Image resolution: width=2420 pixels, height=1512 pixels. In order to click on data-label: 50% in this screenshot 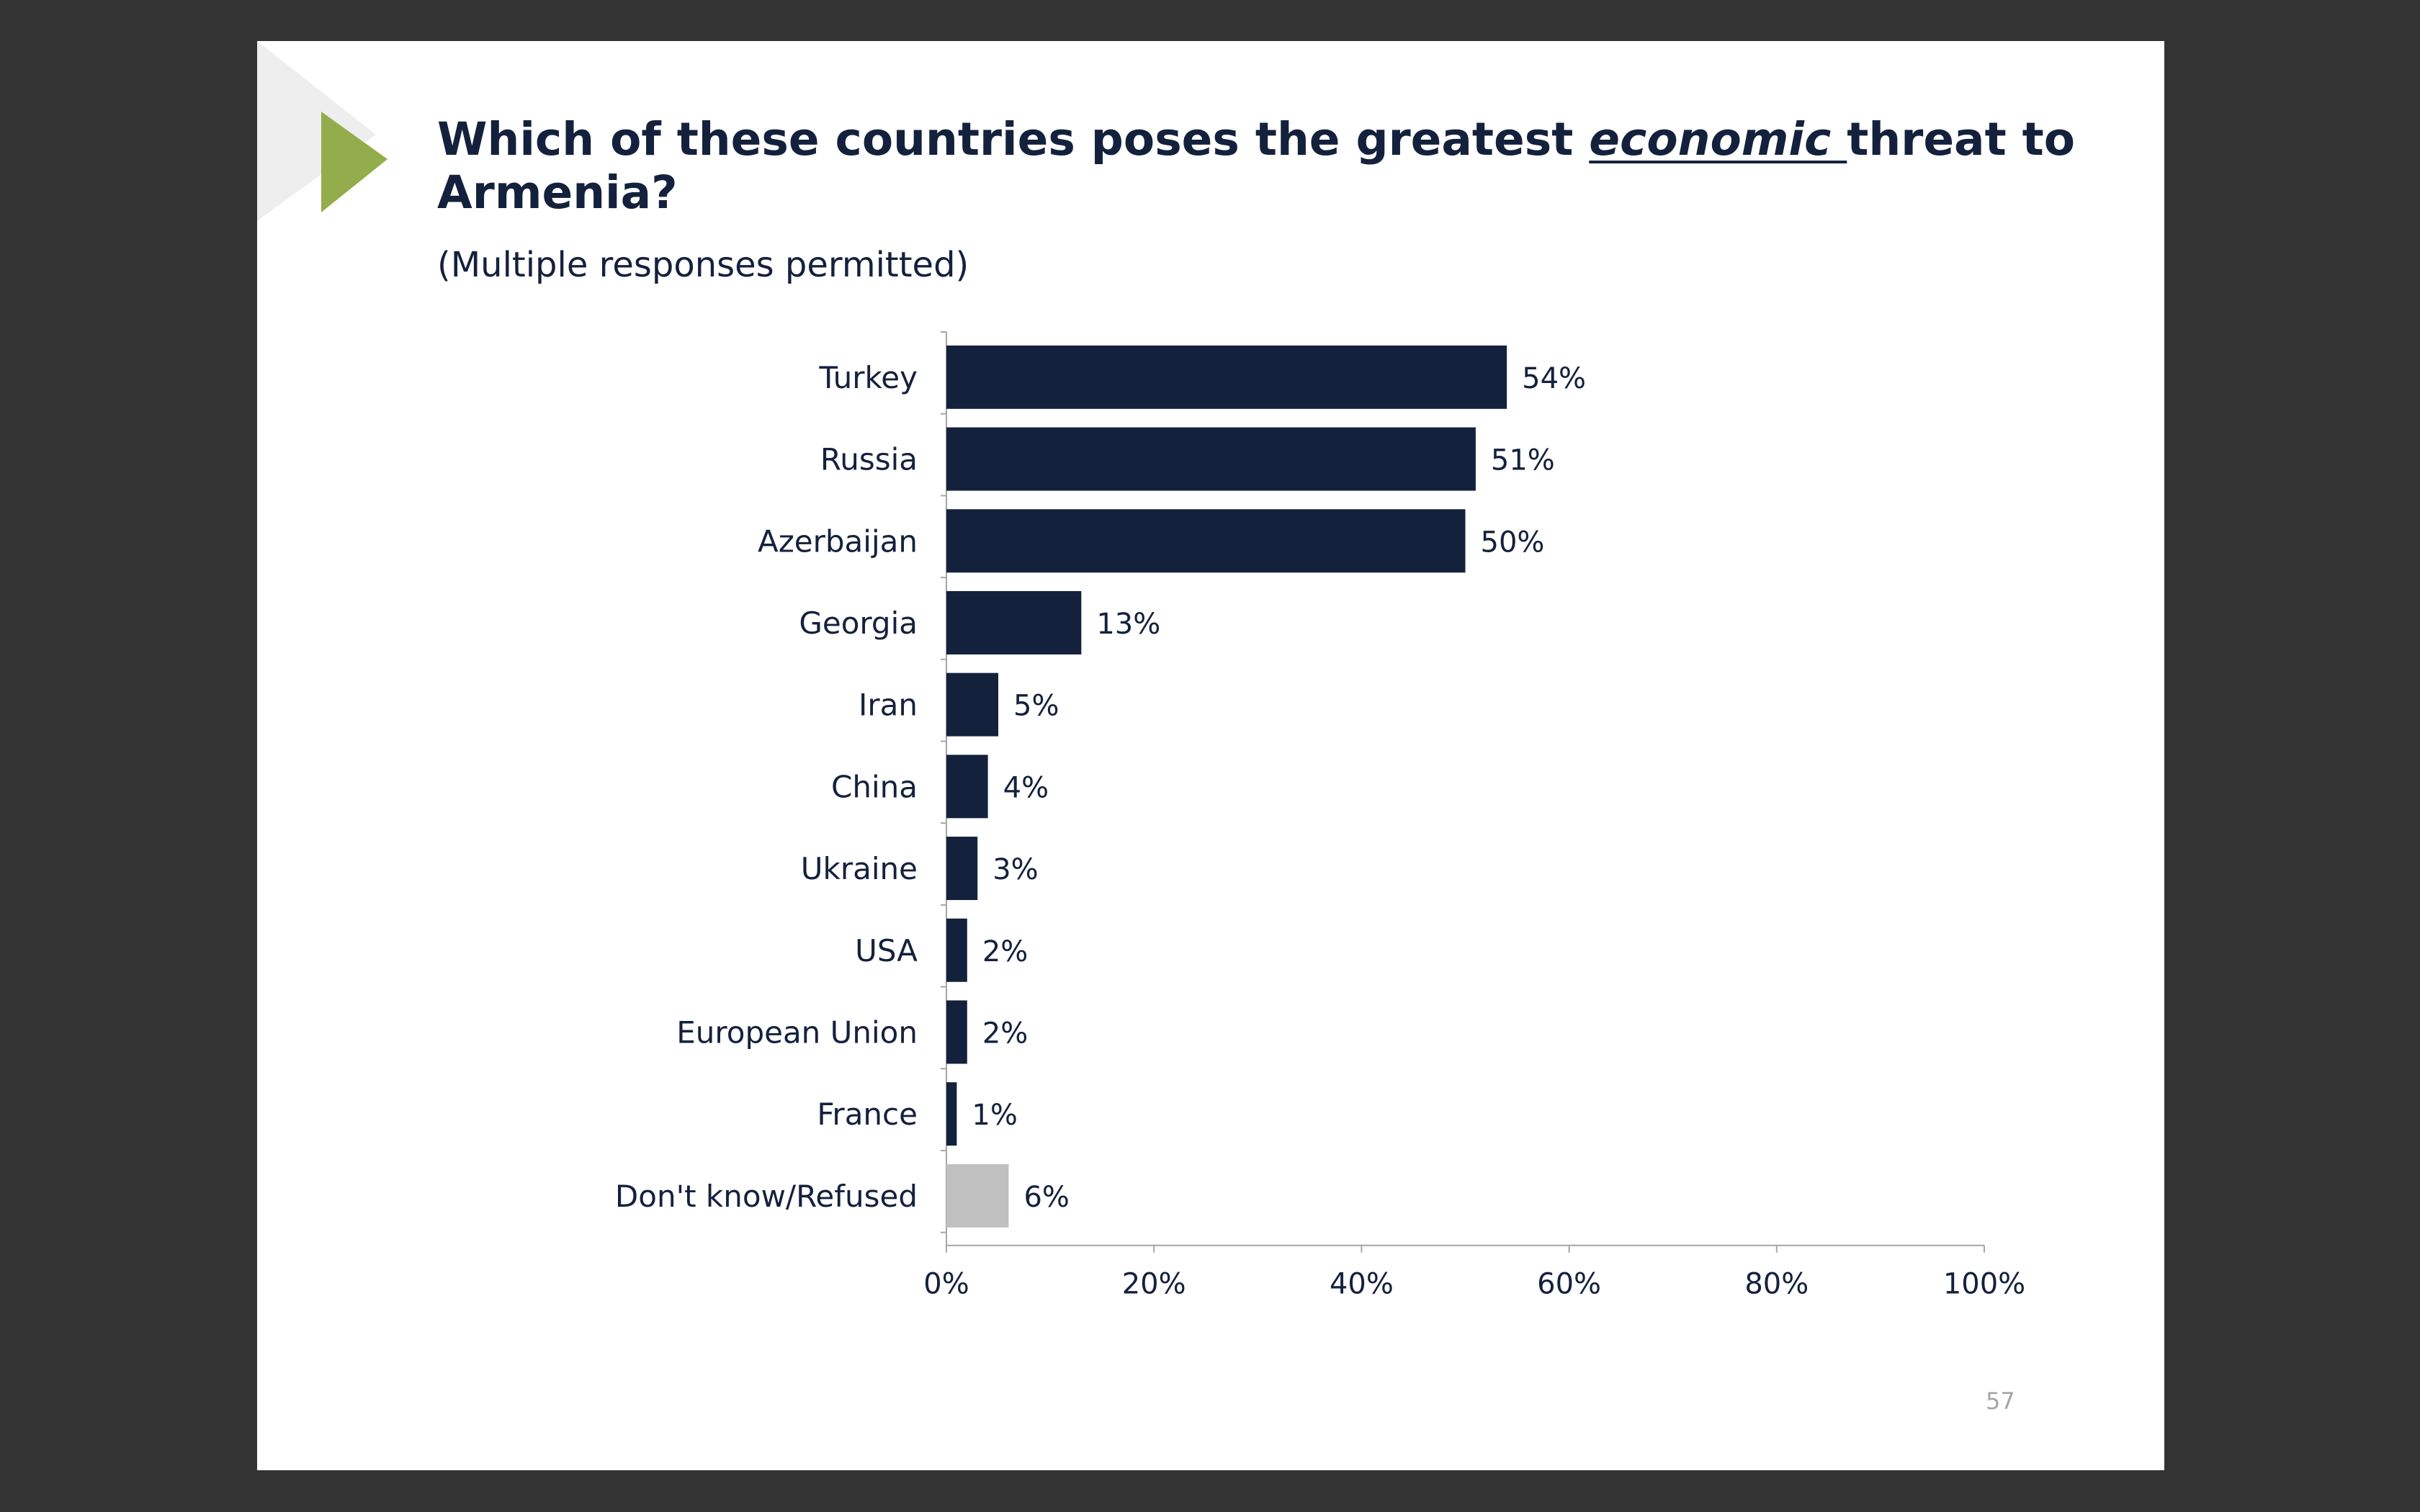, I will do `click(1513, 542)`.